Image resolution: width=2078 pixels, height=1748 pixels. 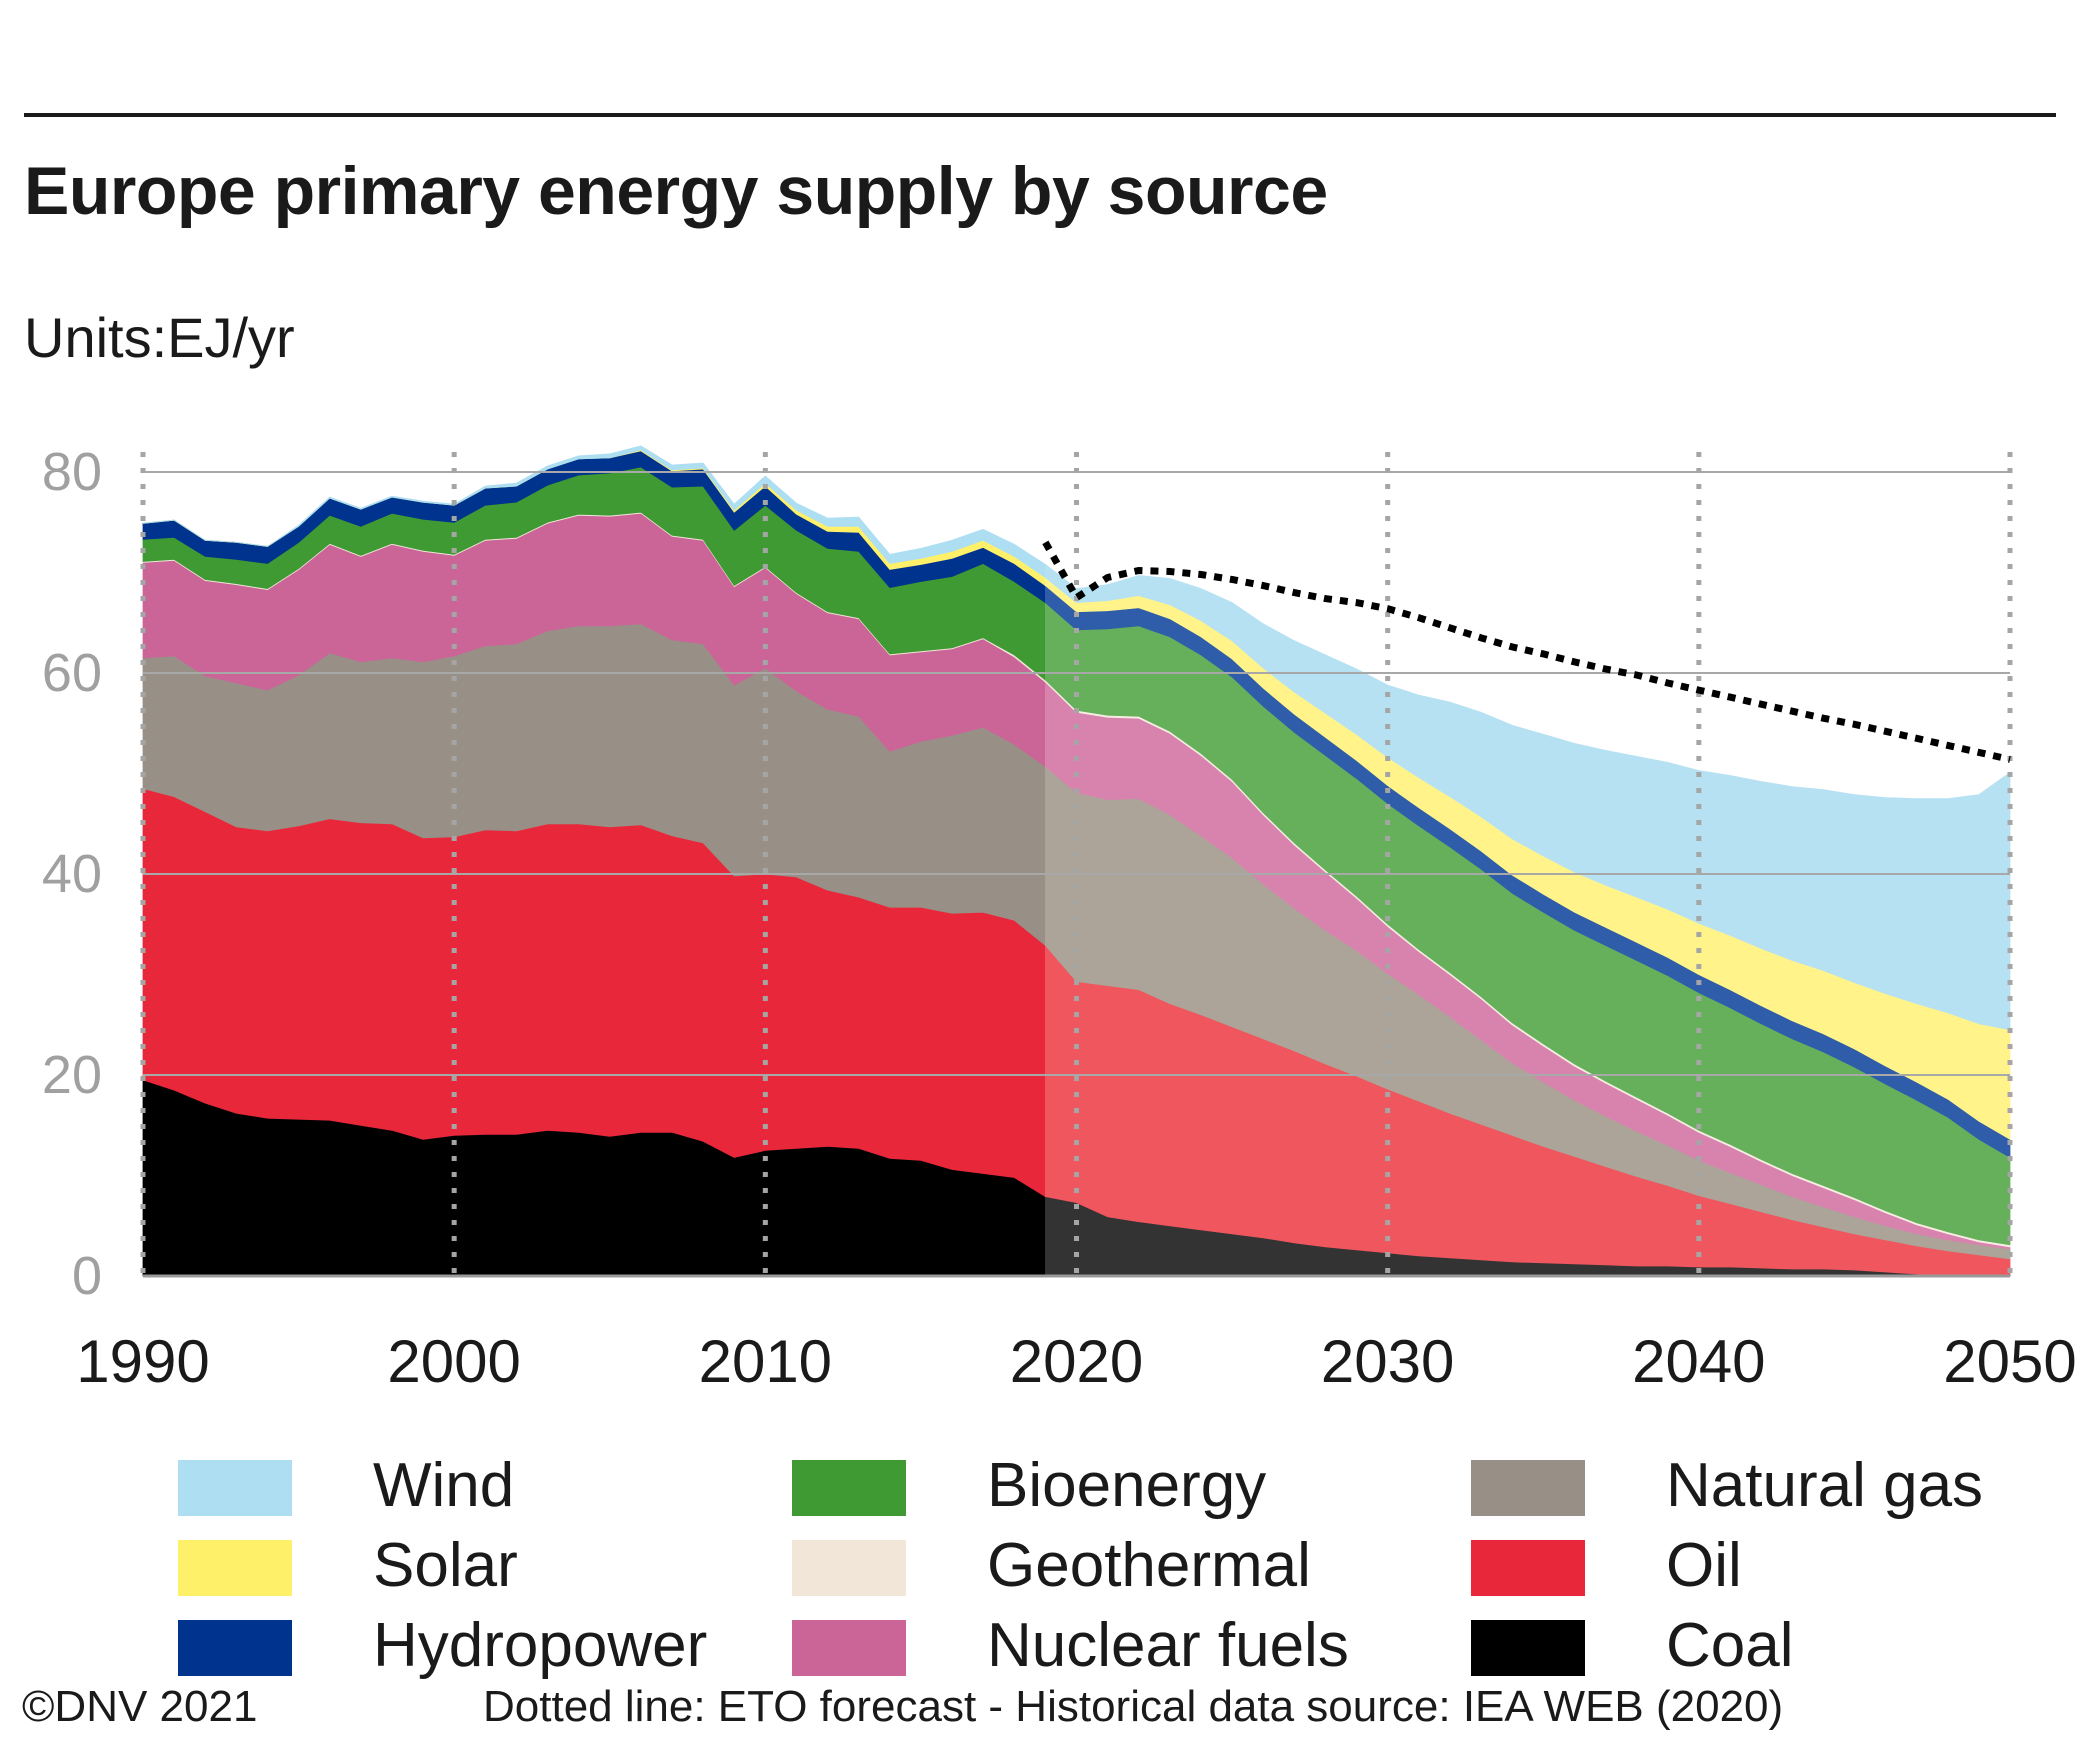 I want to click on legend-label-coal: Coal, so click(x=1730, y=1645).